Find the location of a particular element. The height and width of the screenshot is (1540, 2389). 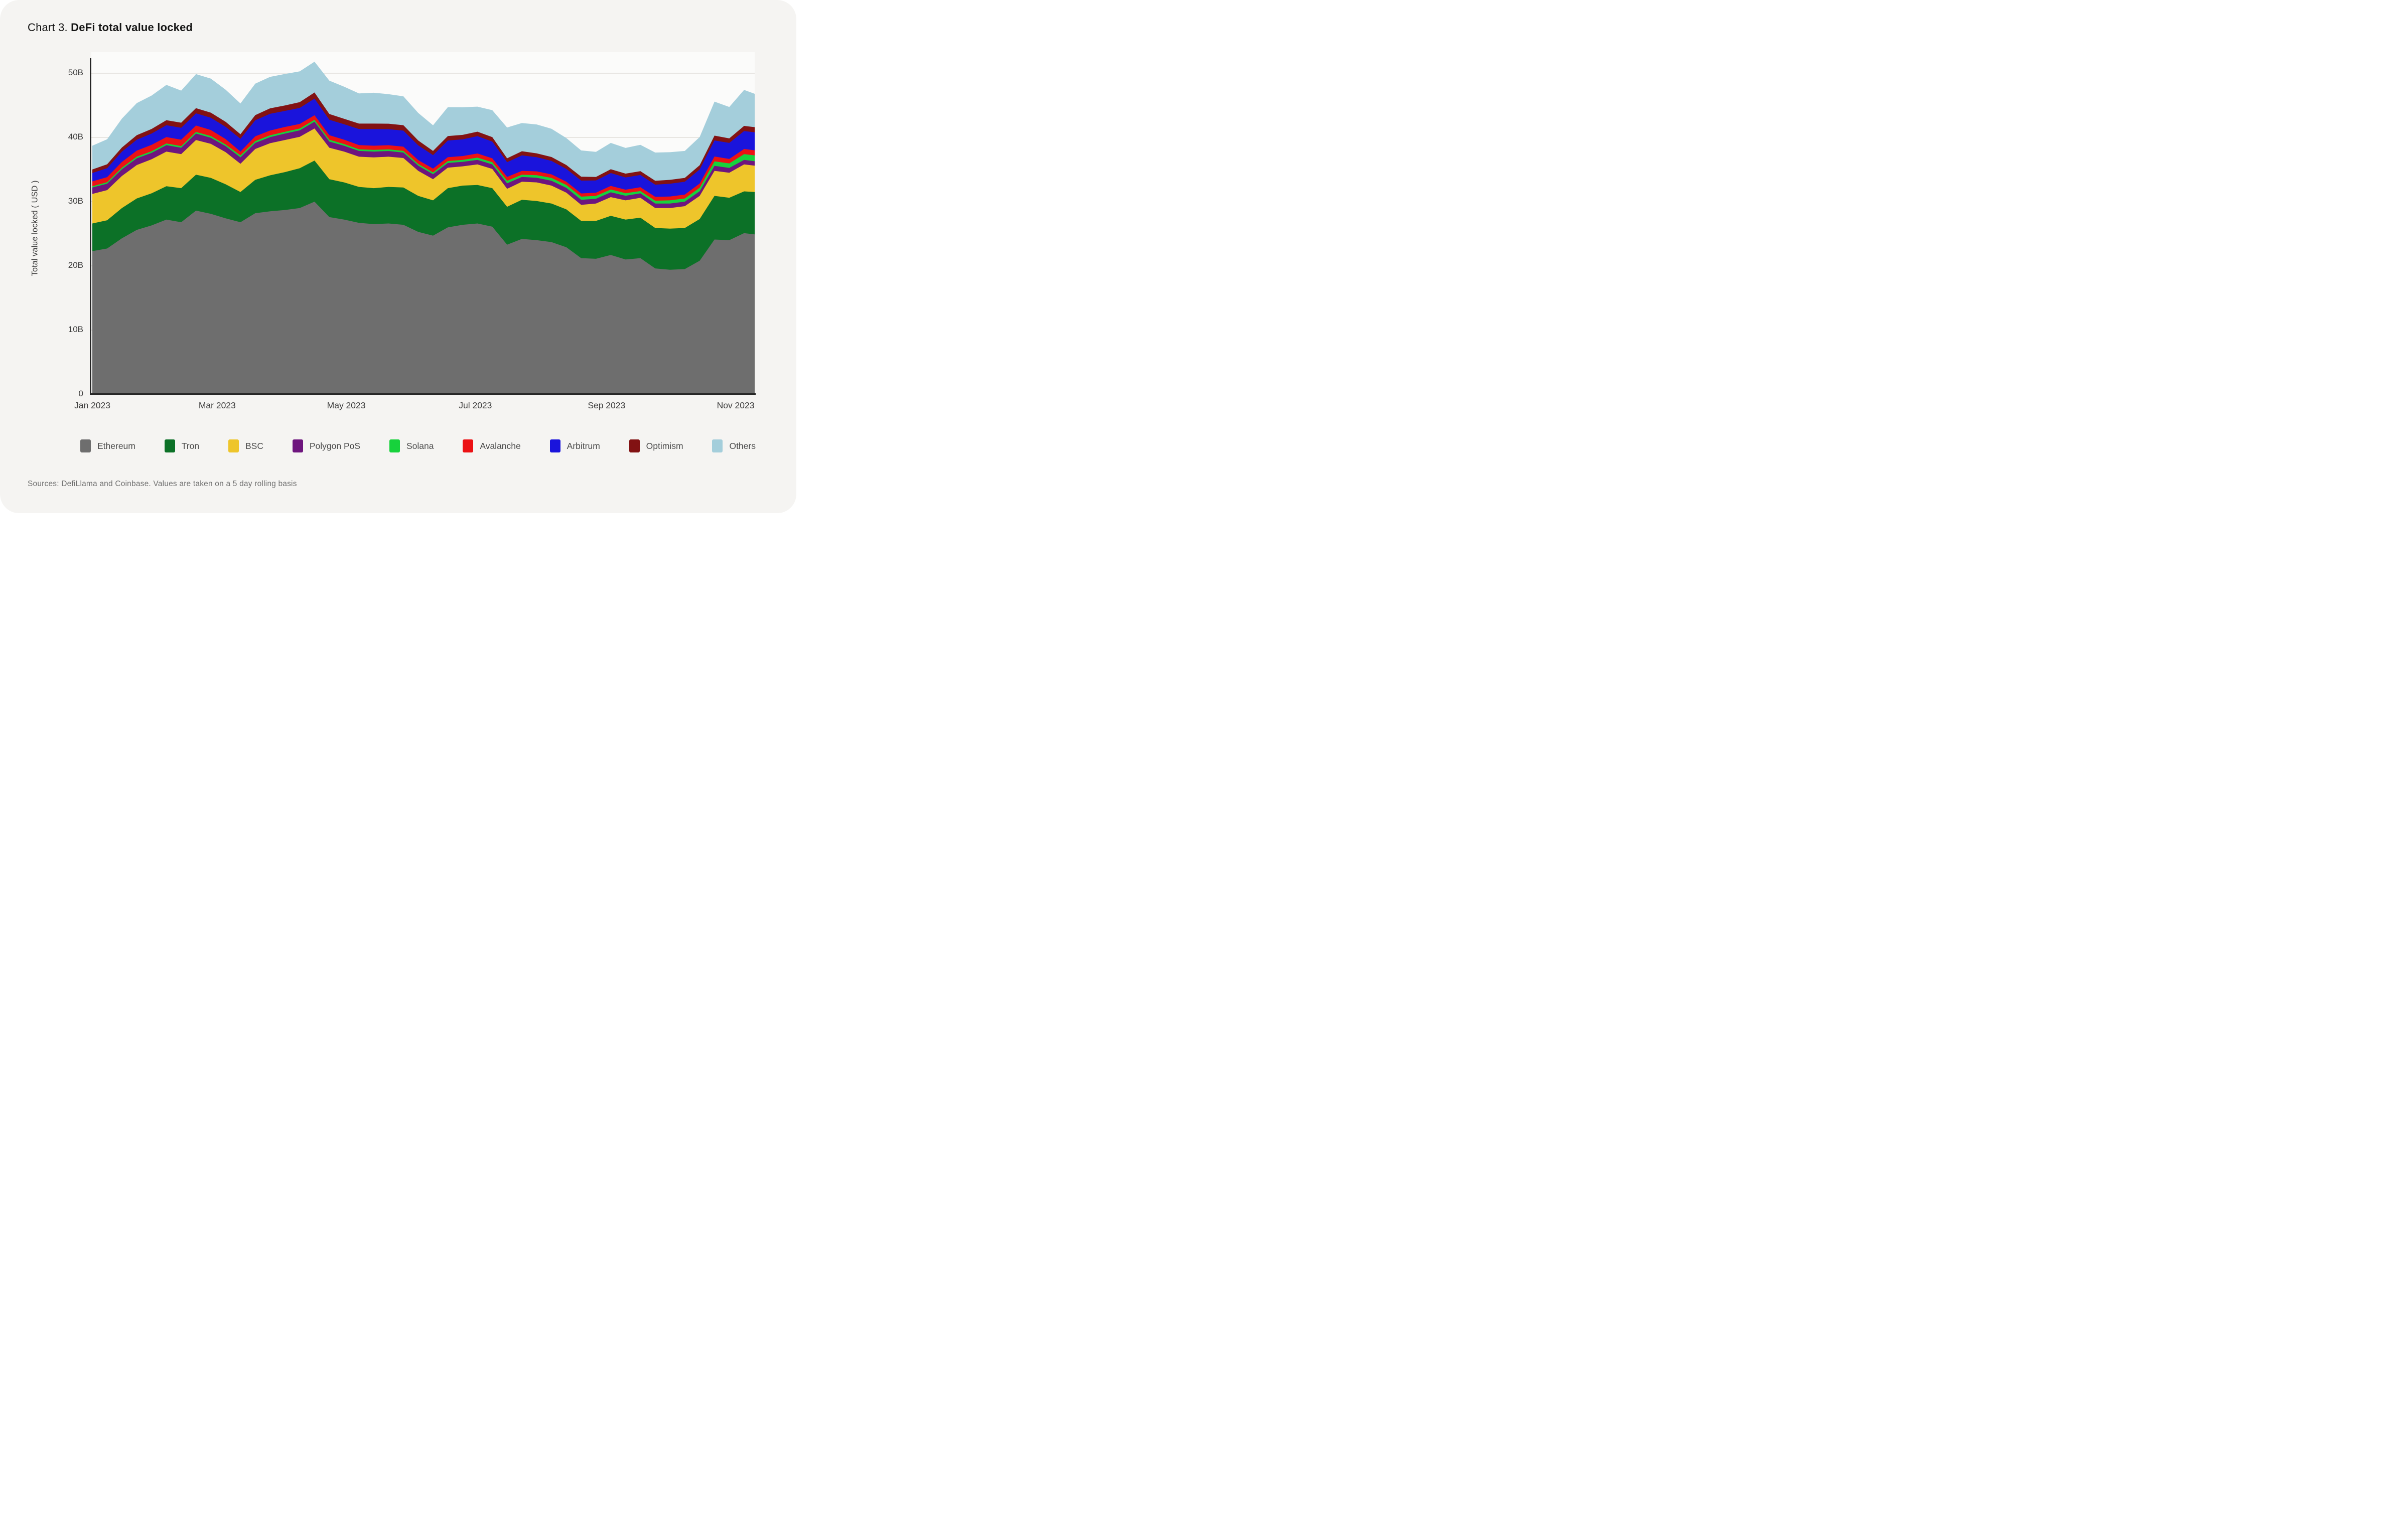

legend-item-avalanche: Avalanche is located at coordinates (492, 445).